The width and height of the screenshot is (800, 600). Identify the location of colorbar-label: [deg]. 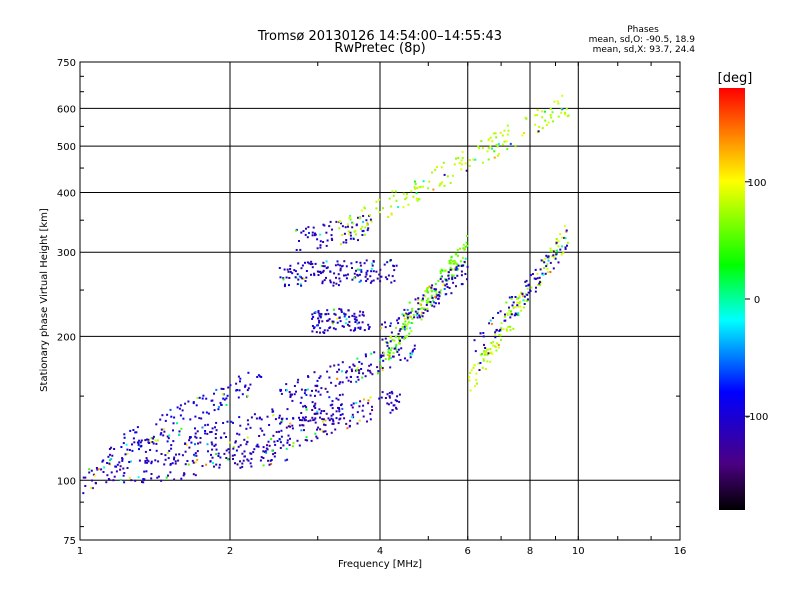
(735, 78).